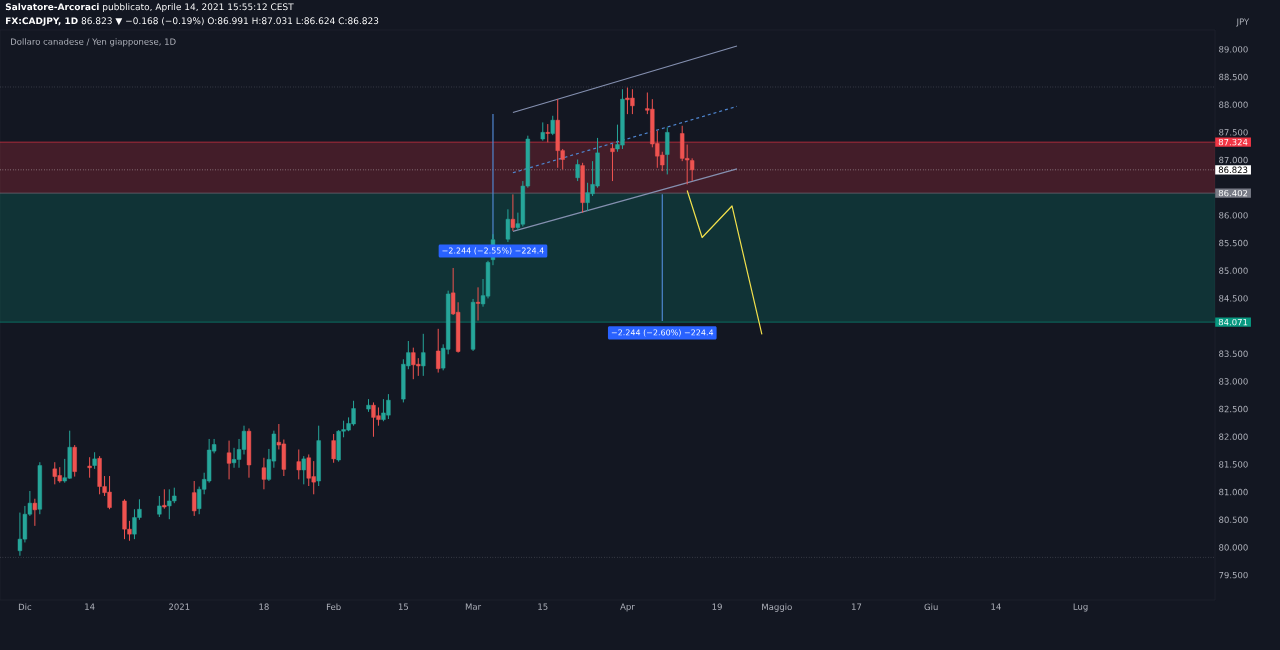 The width and height of the screenshot is (1280, 650). What do you see at coordinates (1233, 409) in the screenshot?
I see `y-tick-label: 82.500` at bounding box center [1233, 409].